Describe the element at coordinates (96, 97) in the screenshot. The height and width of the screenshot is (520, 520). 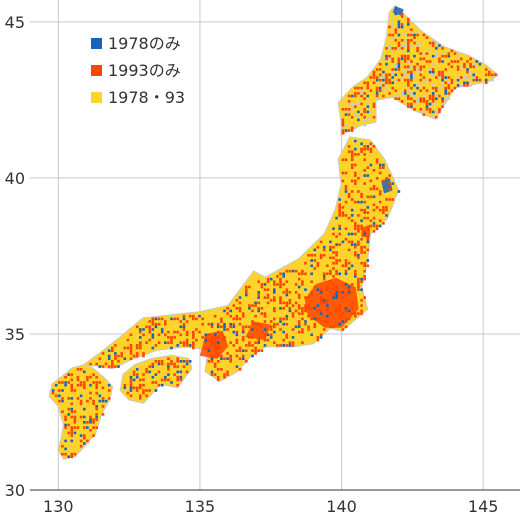
I see `legend-swatch-both` at that location.